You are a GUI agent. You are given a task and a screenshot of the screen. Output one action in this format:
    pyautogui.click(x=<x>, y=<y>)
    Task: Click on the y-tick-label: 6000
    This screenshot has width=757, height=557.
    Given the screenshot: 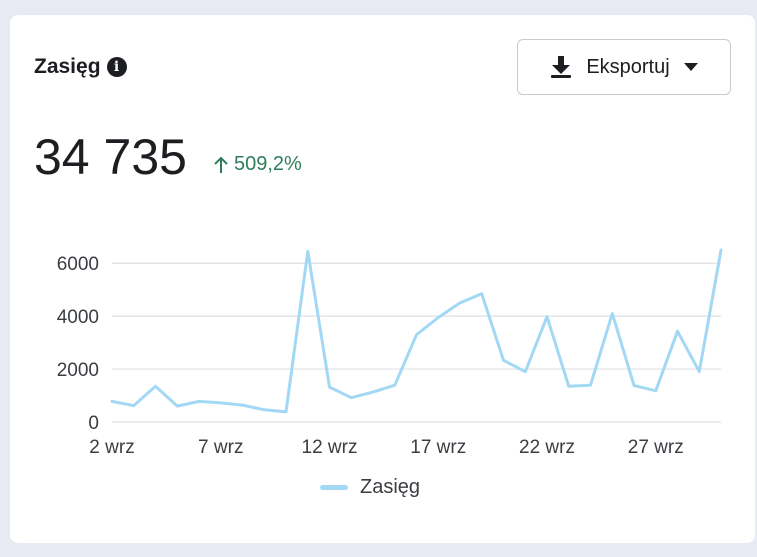 What is the action you would take?
    pyautogui.click(x=78, y=264)
    